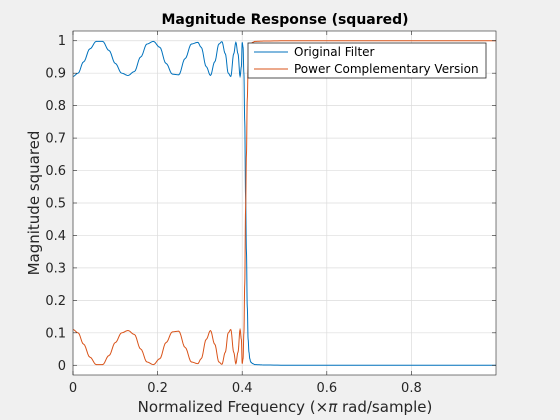 The height and width of the screenshot is (420, 560). I want to click on chart-title: Magnitude Response (squared), so click(284, 20).